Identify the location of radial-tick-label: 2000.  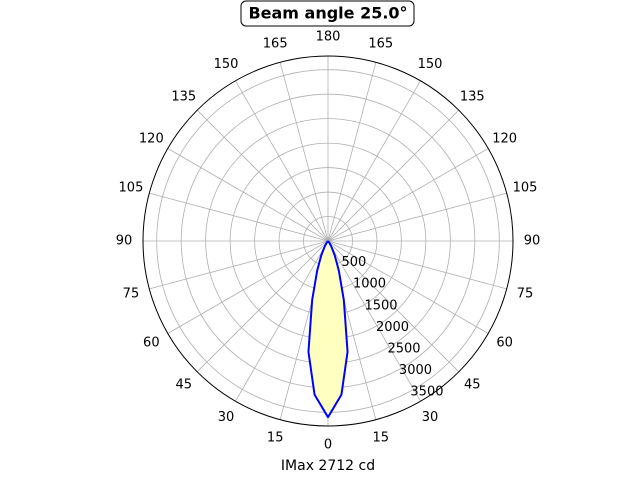
(392, 327).